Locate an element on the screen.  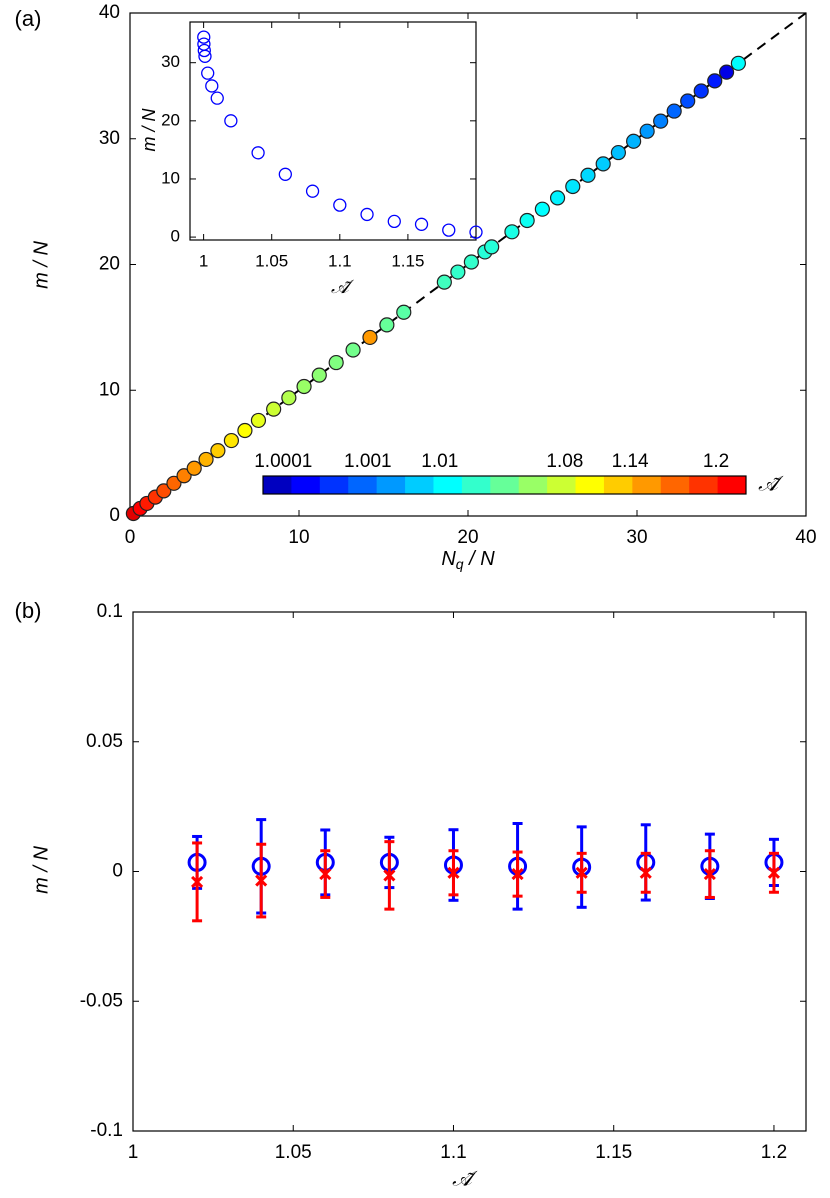
x-tick-label: 0 is located at coordinates (130, 537).